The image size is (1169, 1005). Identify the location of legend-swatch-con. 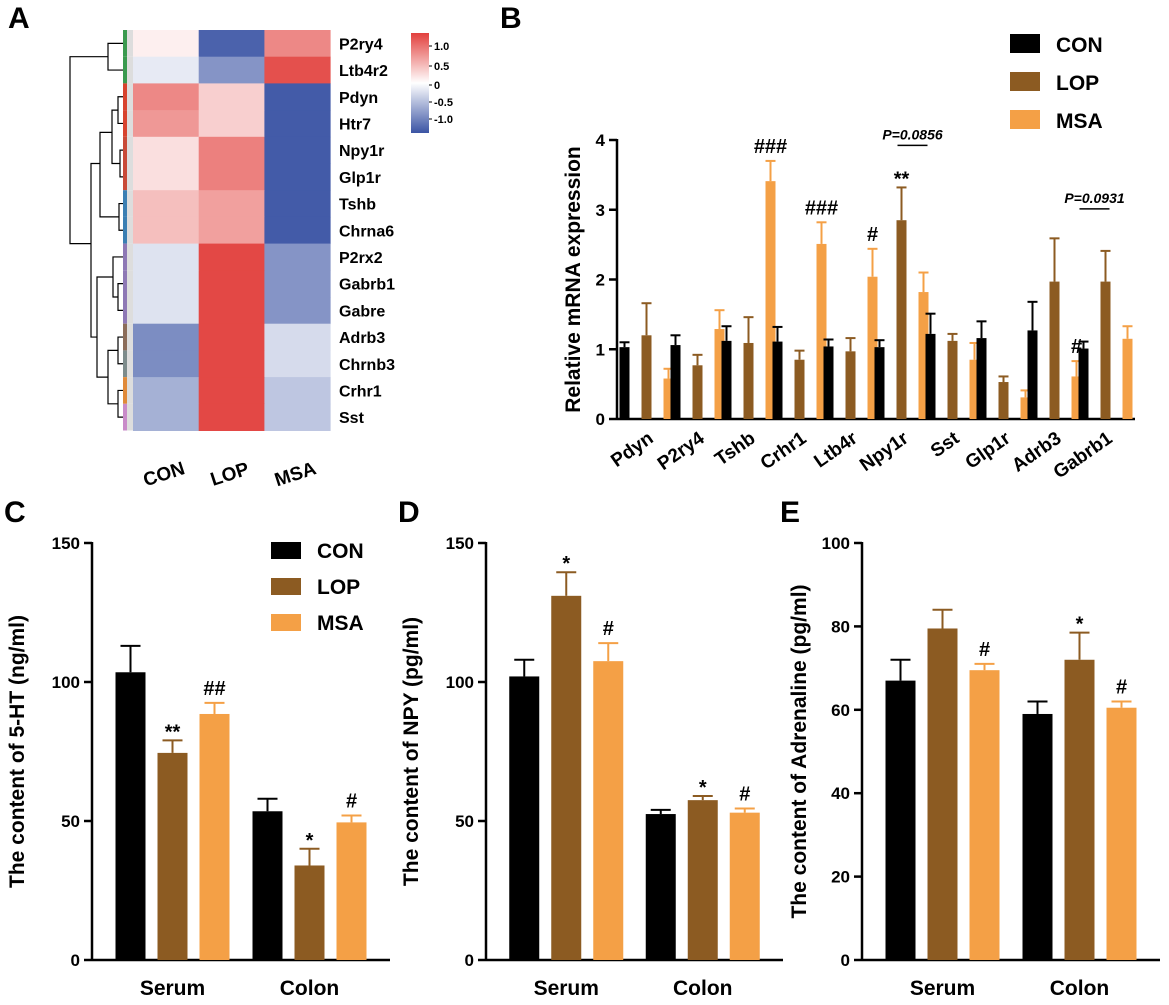
(1025, 43).